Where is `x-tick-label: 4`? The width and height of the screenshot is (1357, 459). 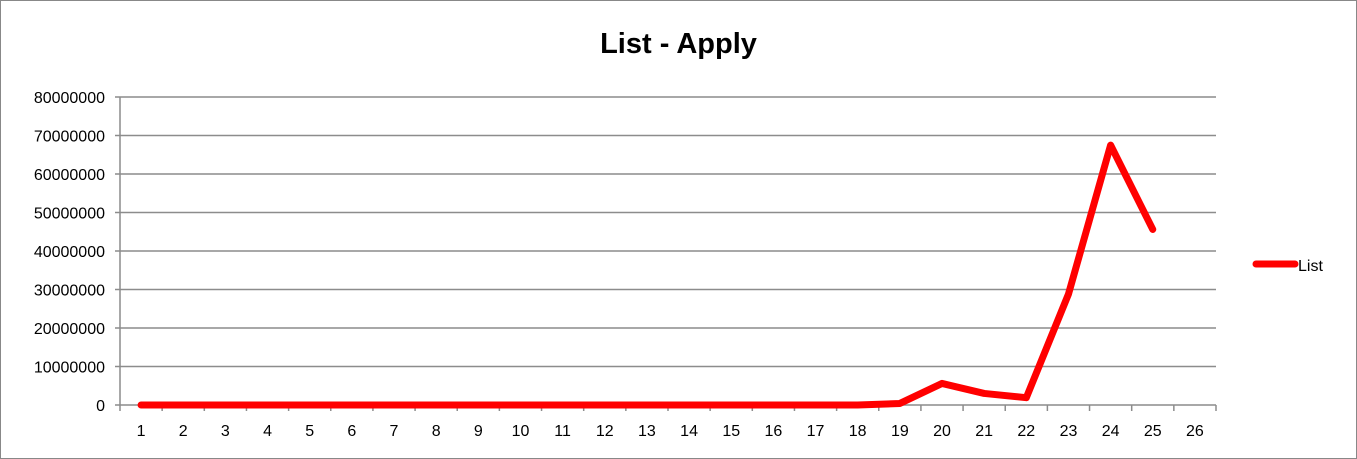 x-tick-label: 4 is located at coordinates (267, 431).